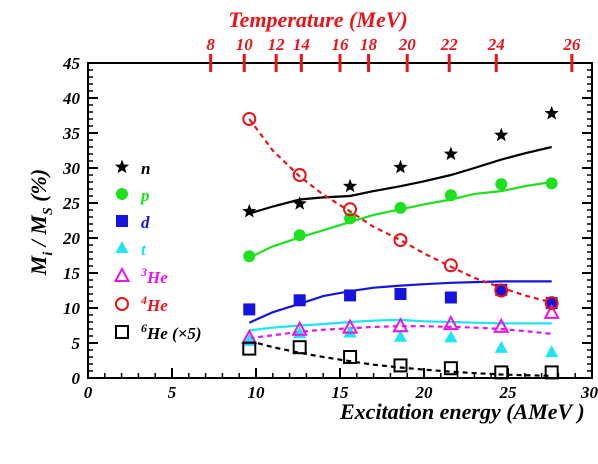 This screenshot has height=464, width=598. What do you see at coordinates (71, 98) in the screenshot?
I see `y-tick-label: 40` at bounding box center [71, 98].